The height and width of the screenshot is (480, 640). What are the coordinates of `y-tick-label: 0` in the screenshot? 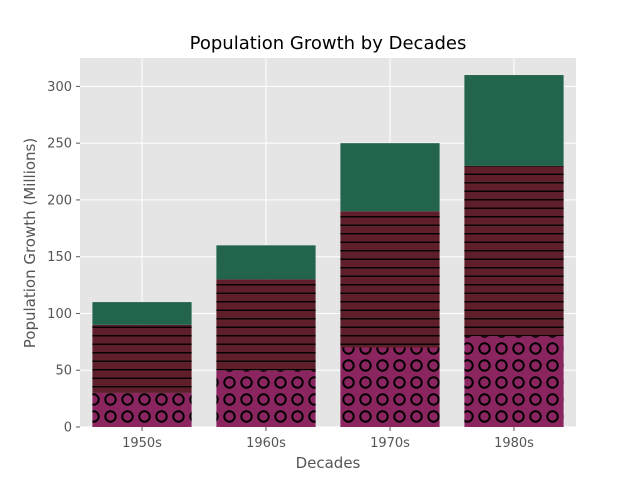 It's located at (68, 428).